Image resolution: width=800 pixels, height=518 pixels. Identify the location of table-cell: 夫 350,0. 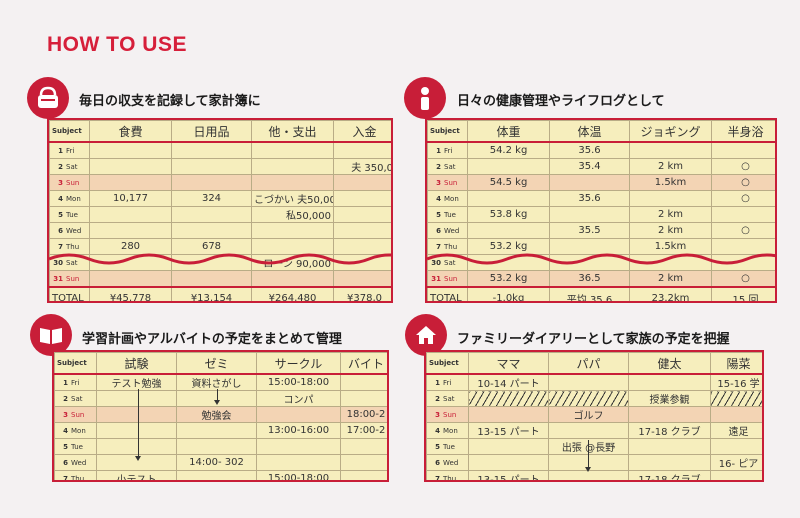
(362, 166).